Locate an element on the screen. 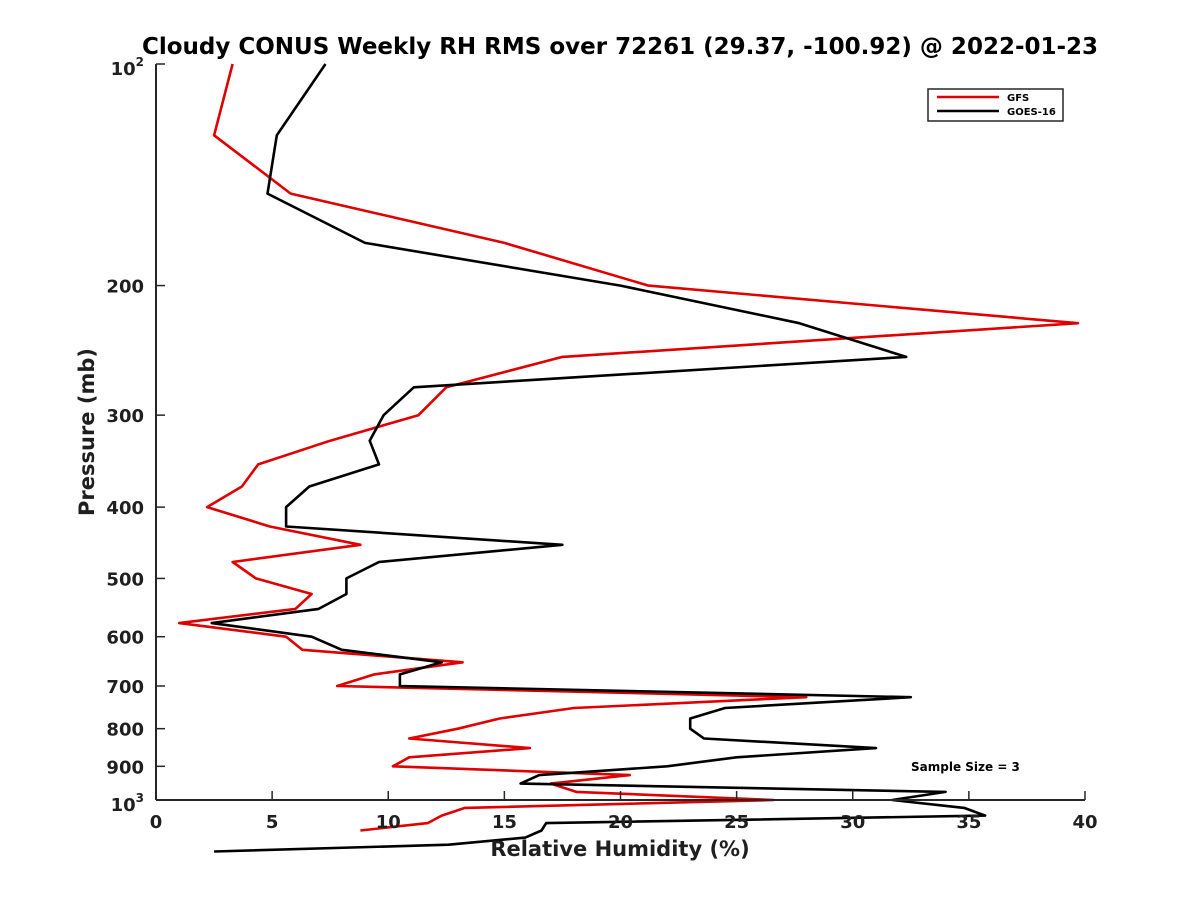 The image size is (1200, 900). x-tick-label: 0 is located at coordinates (156, 822).